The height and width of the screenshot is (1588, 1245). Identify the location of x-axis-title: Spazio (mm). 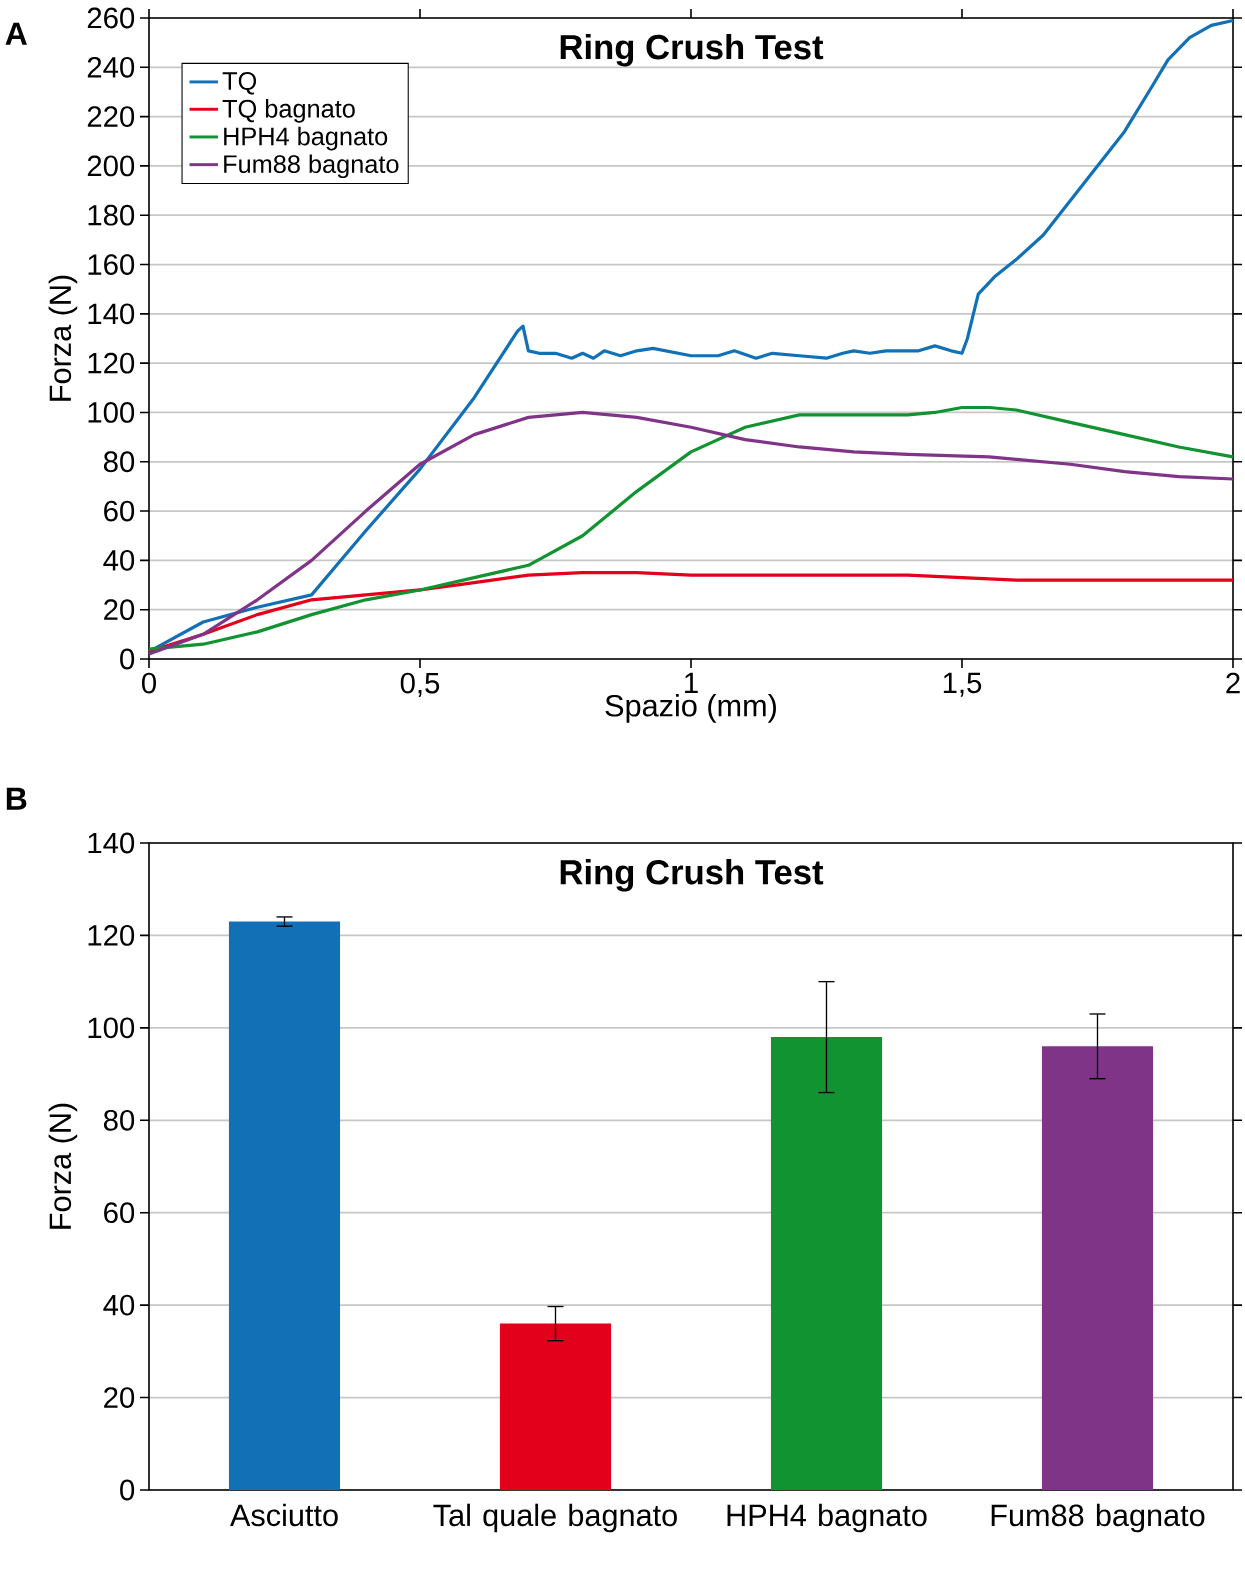
(690, 708).